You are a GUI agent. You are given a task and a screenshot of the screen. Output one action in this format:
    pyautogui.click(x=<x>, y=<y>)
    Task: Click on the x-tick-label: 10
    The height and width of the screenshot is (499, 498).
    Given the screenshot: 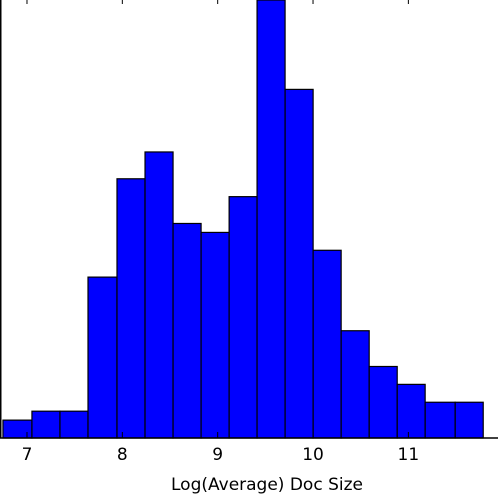 What is the action you would take?
    pyautogui.click(x=313, y=455)
    